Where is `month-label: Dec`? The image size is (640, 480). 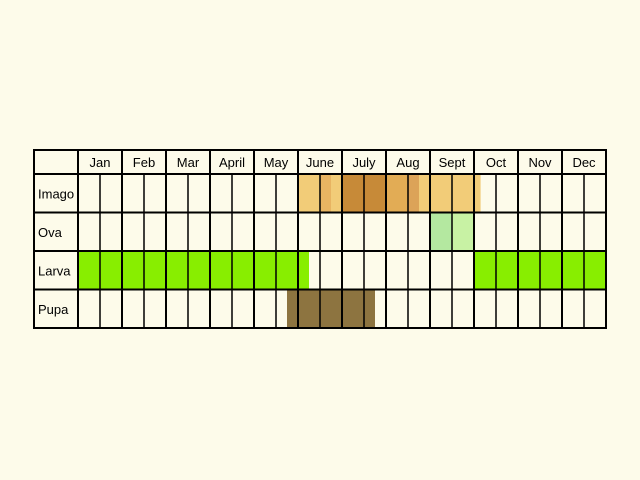
month-label: Dec is located at coordinates (584, 162).